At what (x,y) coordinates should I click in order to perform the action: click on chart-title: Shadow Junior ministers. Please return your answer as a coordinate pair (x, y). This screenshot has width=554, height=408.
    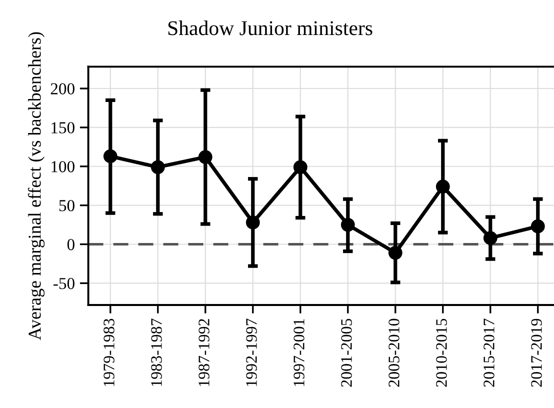
    Looking at the image, I should click on (270, 28).